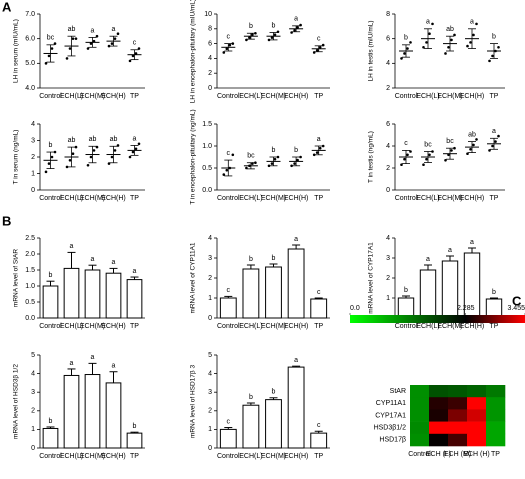 This screenshot has height=479, width=525. Describe the element at coordinates (30, 270) in the screenshot. I see `y-tick-label: 1.5` at that location.